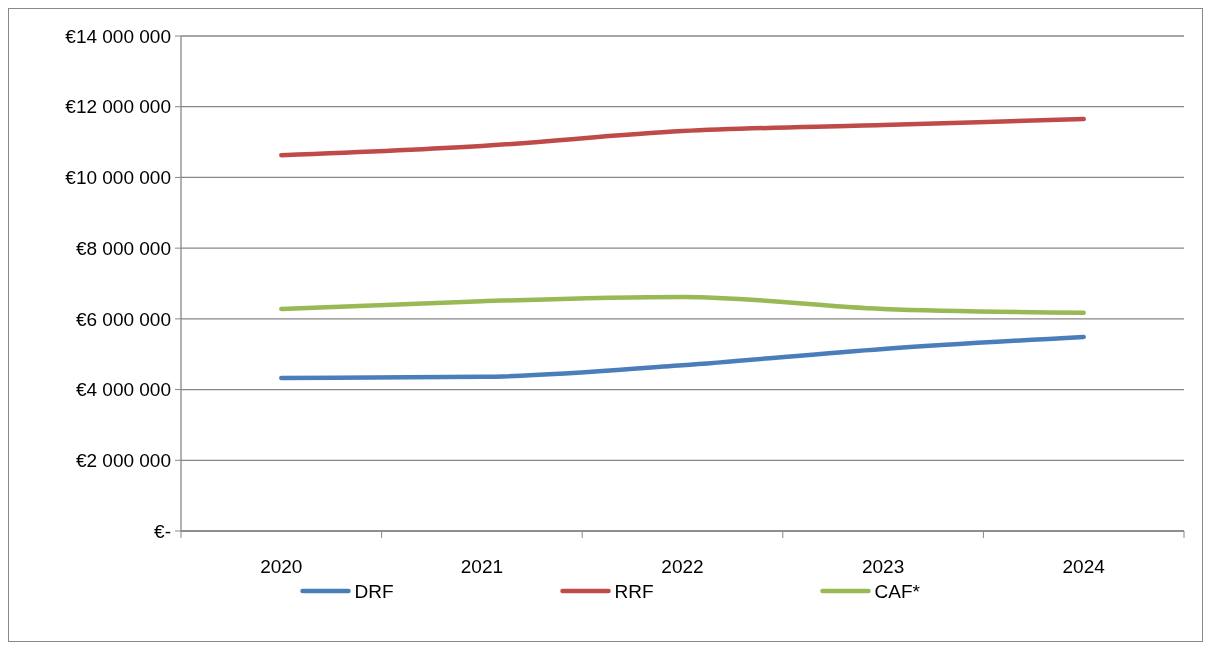 The width and height of the screenshot is (1211, 650). What do you see at coordinates (883, 566) in the screenshot?
I see `x-tick-label: 2023` at bounding box center [883, 566].